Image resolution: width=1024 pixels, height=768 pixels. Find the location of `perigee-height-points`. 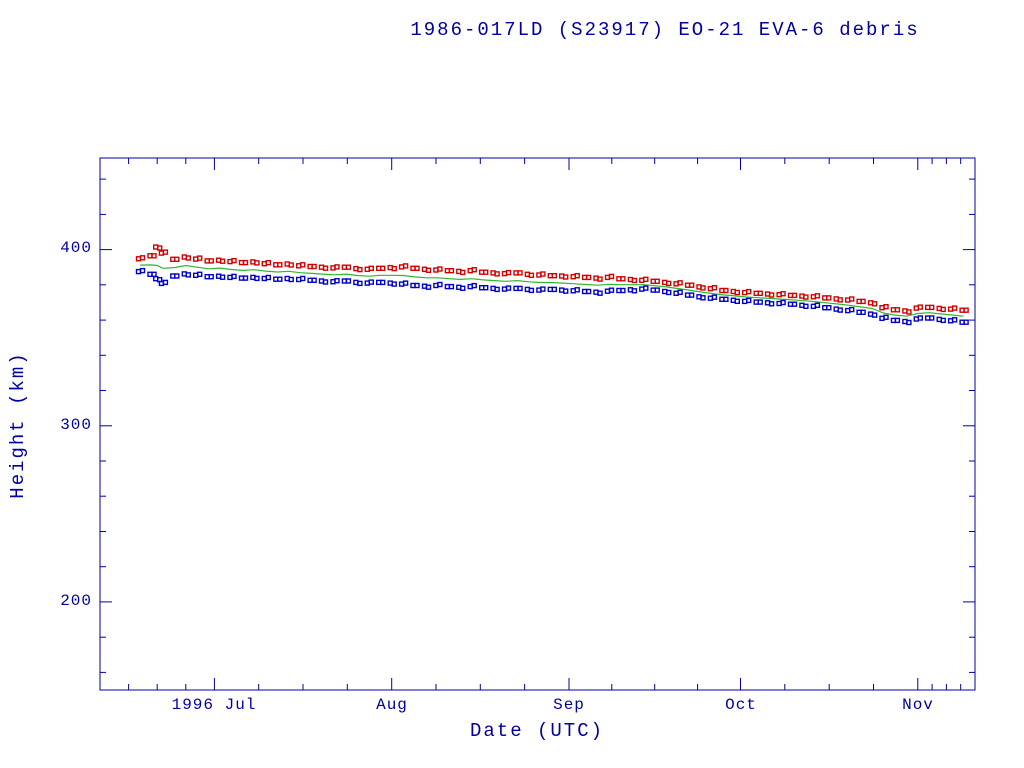

perigee-height-points is located at coordinates (552, 296).